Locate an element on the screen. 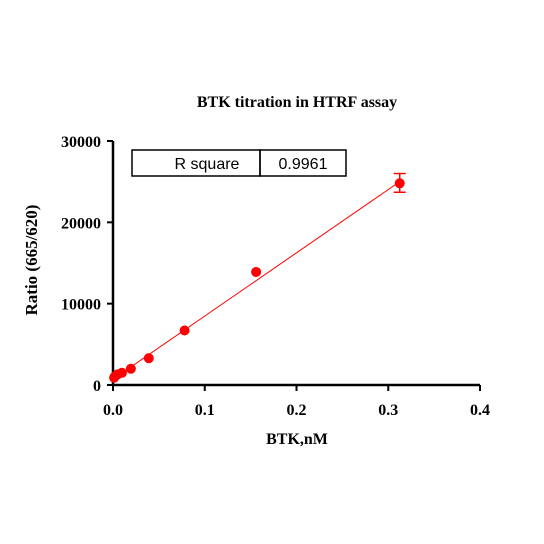 The image size is (544, 544). r-square-table: R square 0.9961 is located at coordinates (239, 163).